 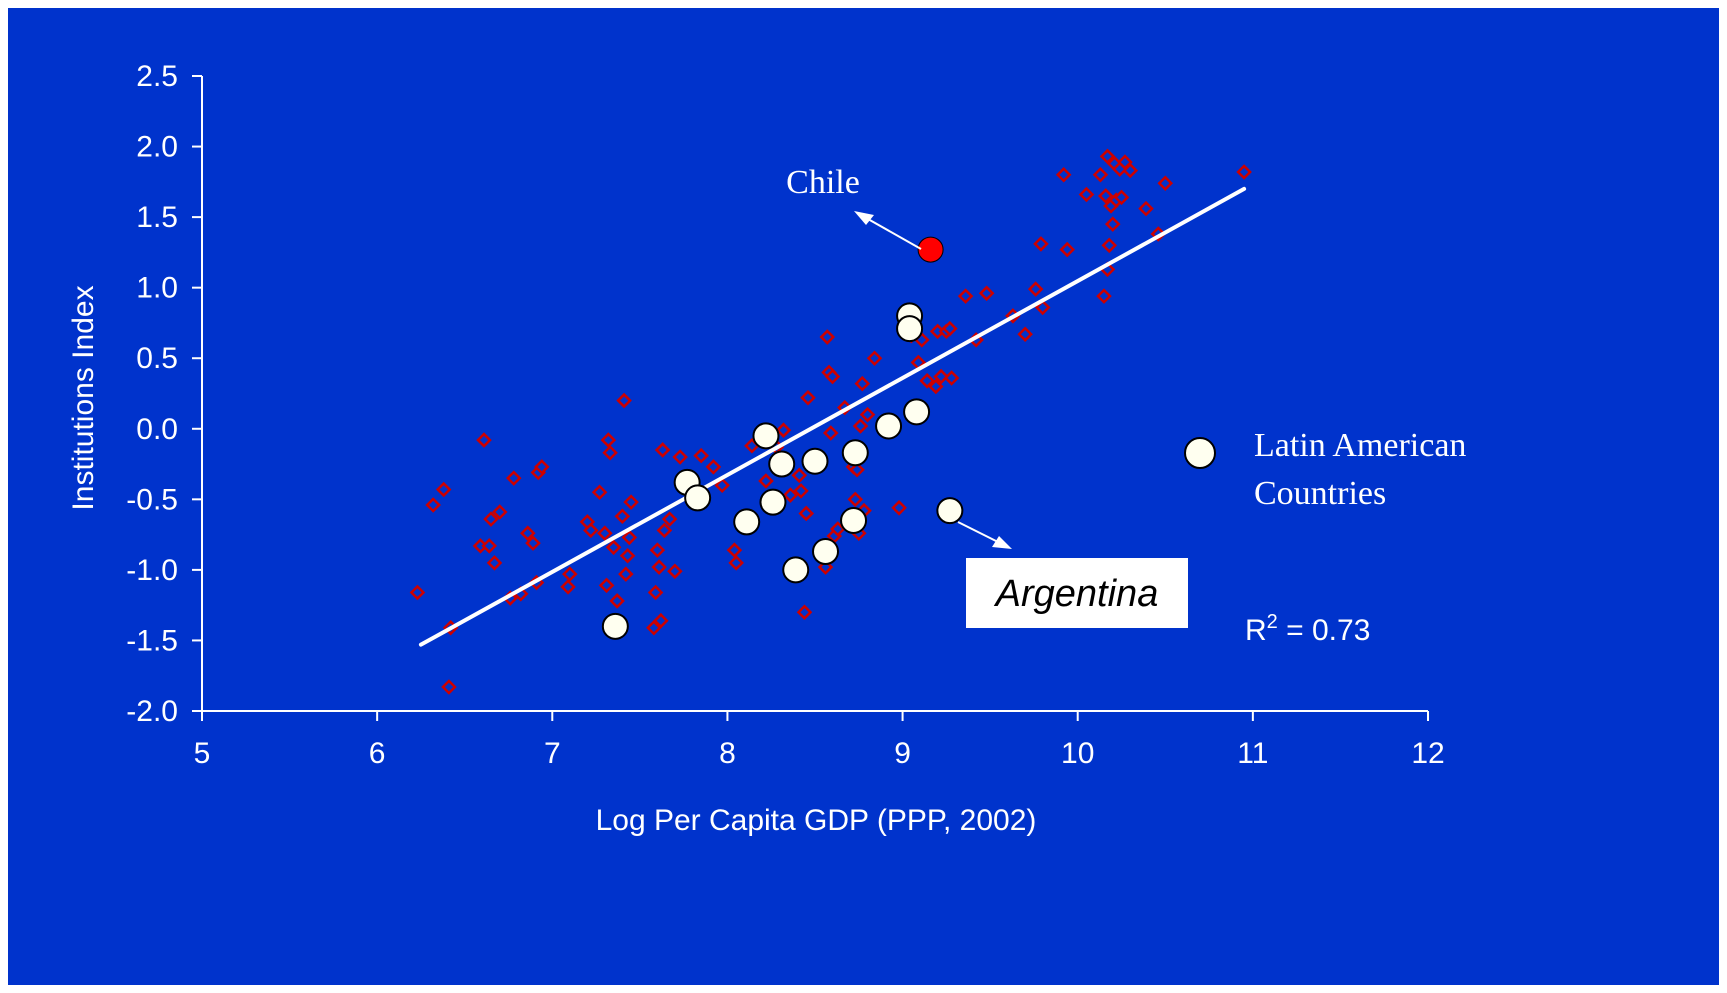 What do you see at coordinates (1427, 753) in the screenshot?
I see `x-tick-label: 12` at bounding box center [1427, 753].